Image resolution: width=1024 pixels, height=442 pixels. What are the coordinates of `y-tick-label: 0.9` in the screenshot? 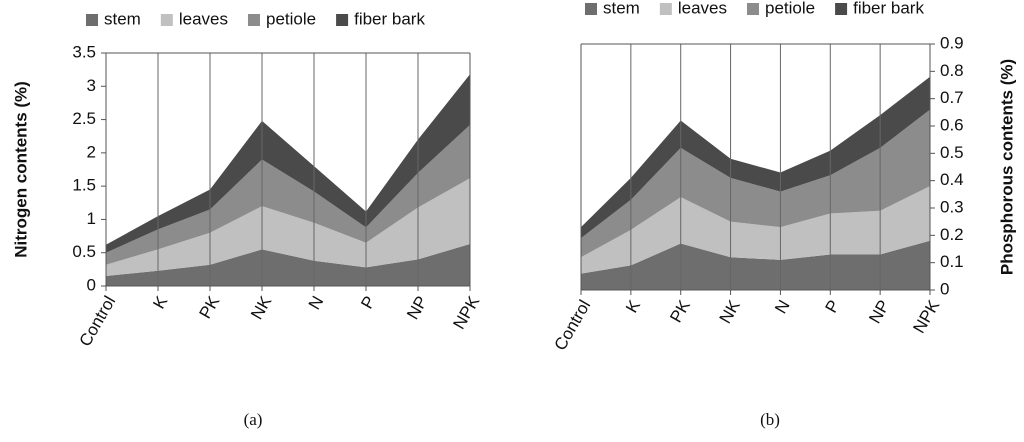 It's located at (952, 42).